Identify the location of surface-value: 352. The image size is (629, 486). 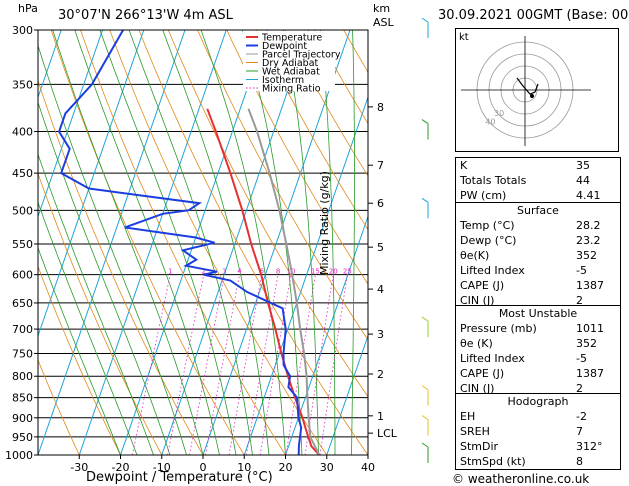
(586, 255).